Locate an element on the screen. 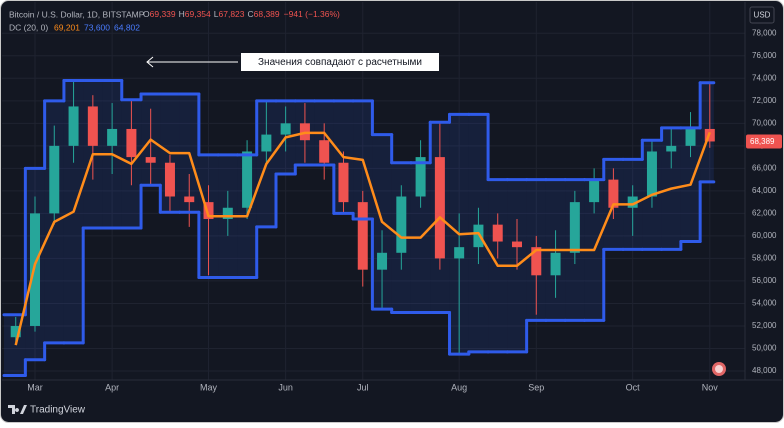  indicator: DC (20, 0) is located at coordinates (28, 27).